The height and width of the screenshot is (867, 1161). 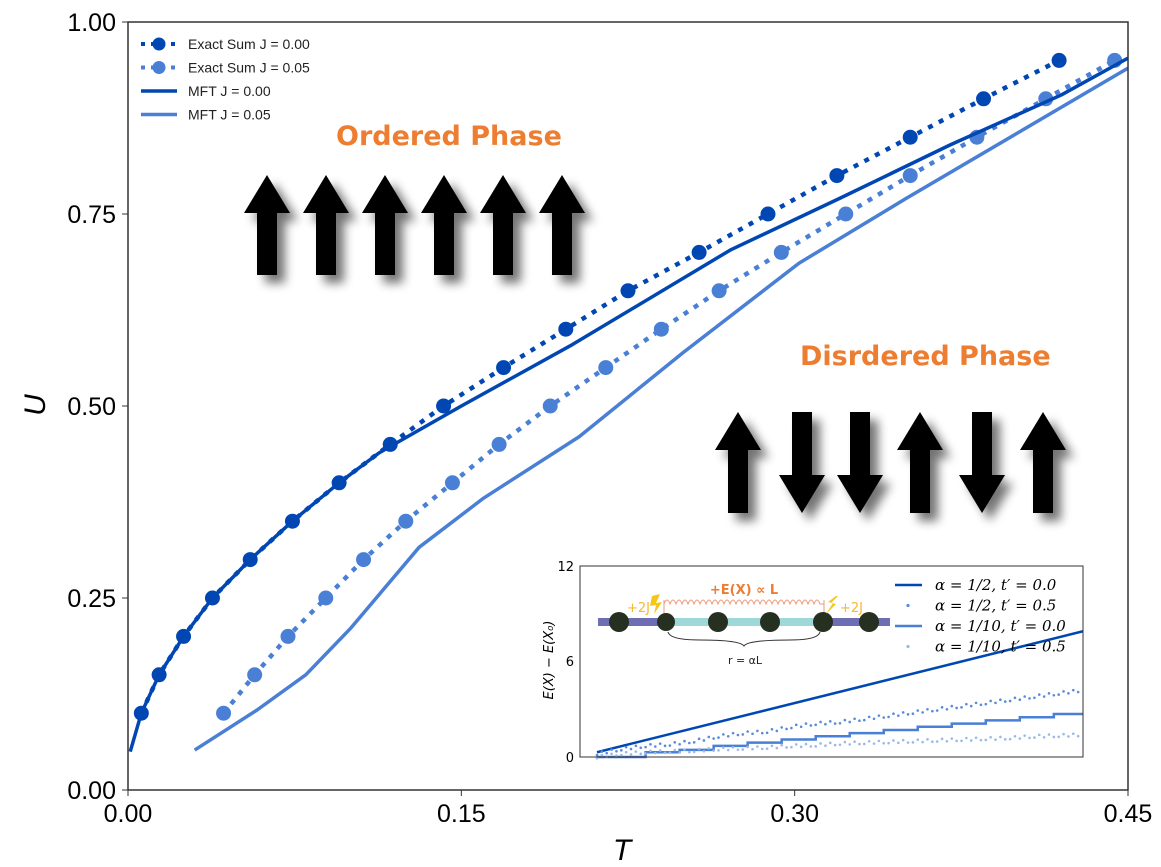 What do you see at coordinates (159, 44) in the screenshot?
I see `legend-marker` at bounding box center [159, 44].